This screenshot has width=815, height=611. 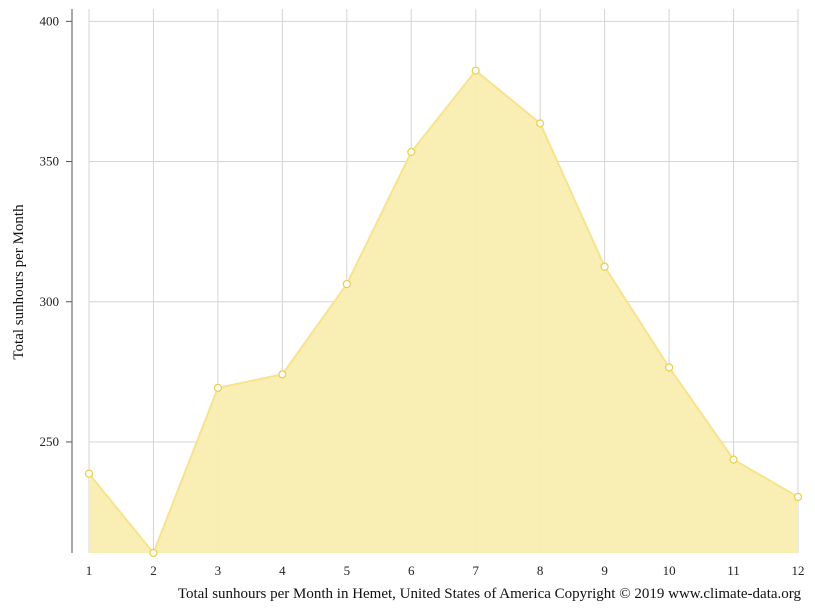 What do you see at coordinates (540, 570) in the screenshot?
I see `x-tick-label: 8` at bounding box center [540, 570].